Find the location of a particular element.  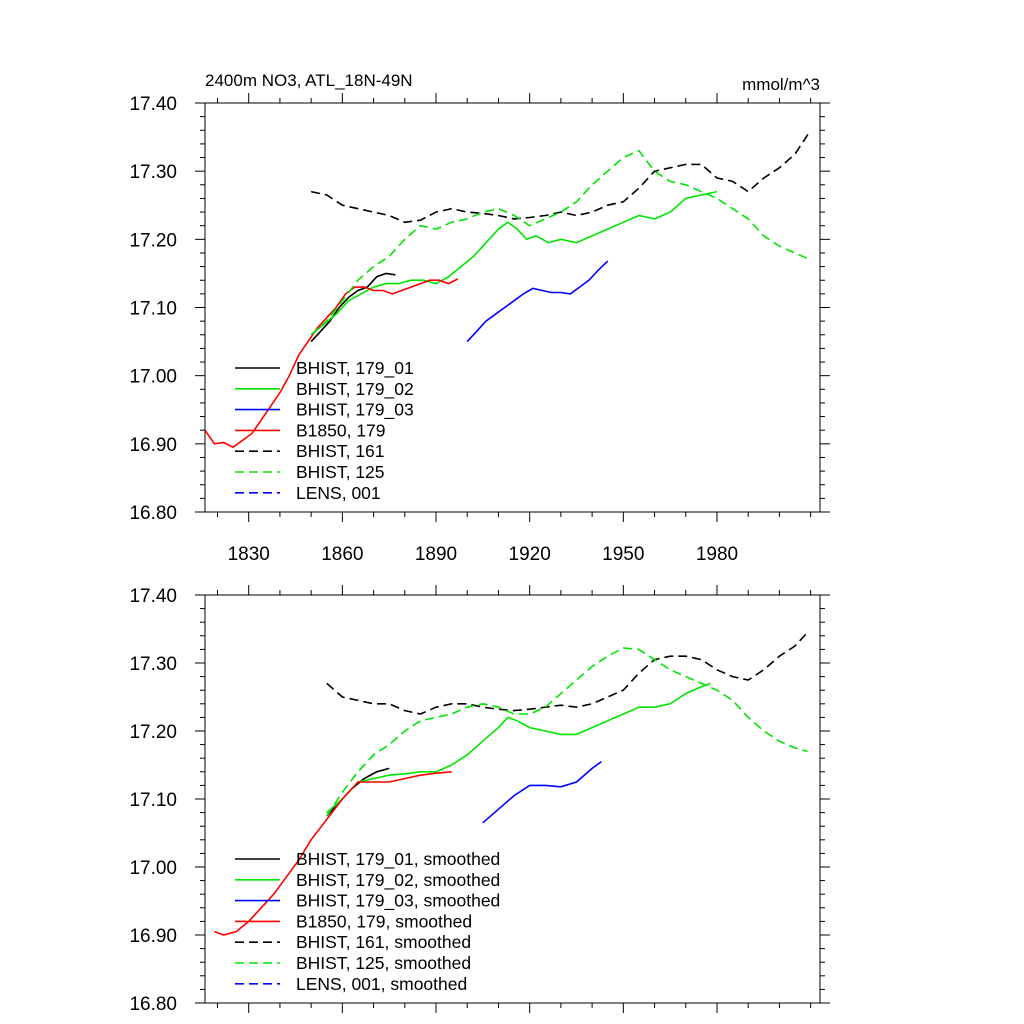

legend-label: LENS, 001, smoothed is located at coordinates (381, 984).